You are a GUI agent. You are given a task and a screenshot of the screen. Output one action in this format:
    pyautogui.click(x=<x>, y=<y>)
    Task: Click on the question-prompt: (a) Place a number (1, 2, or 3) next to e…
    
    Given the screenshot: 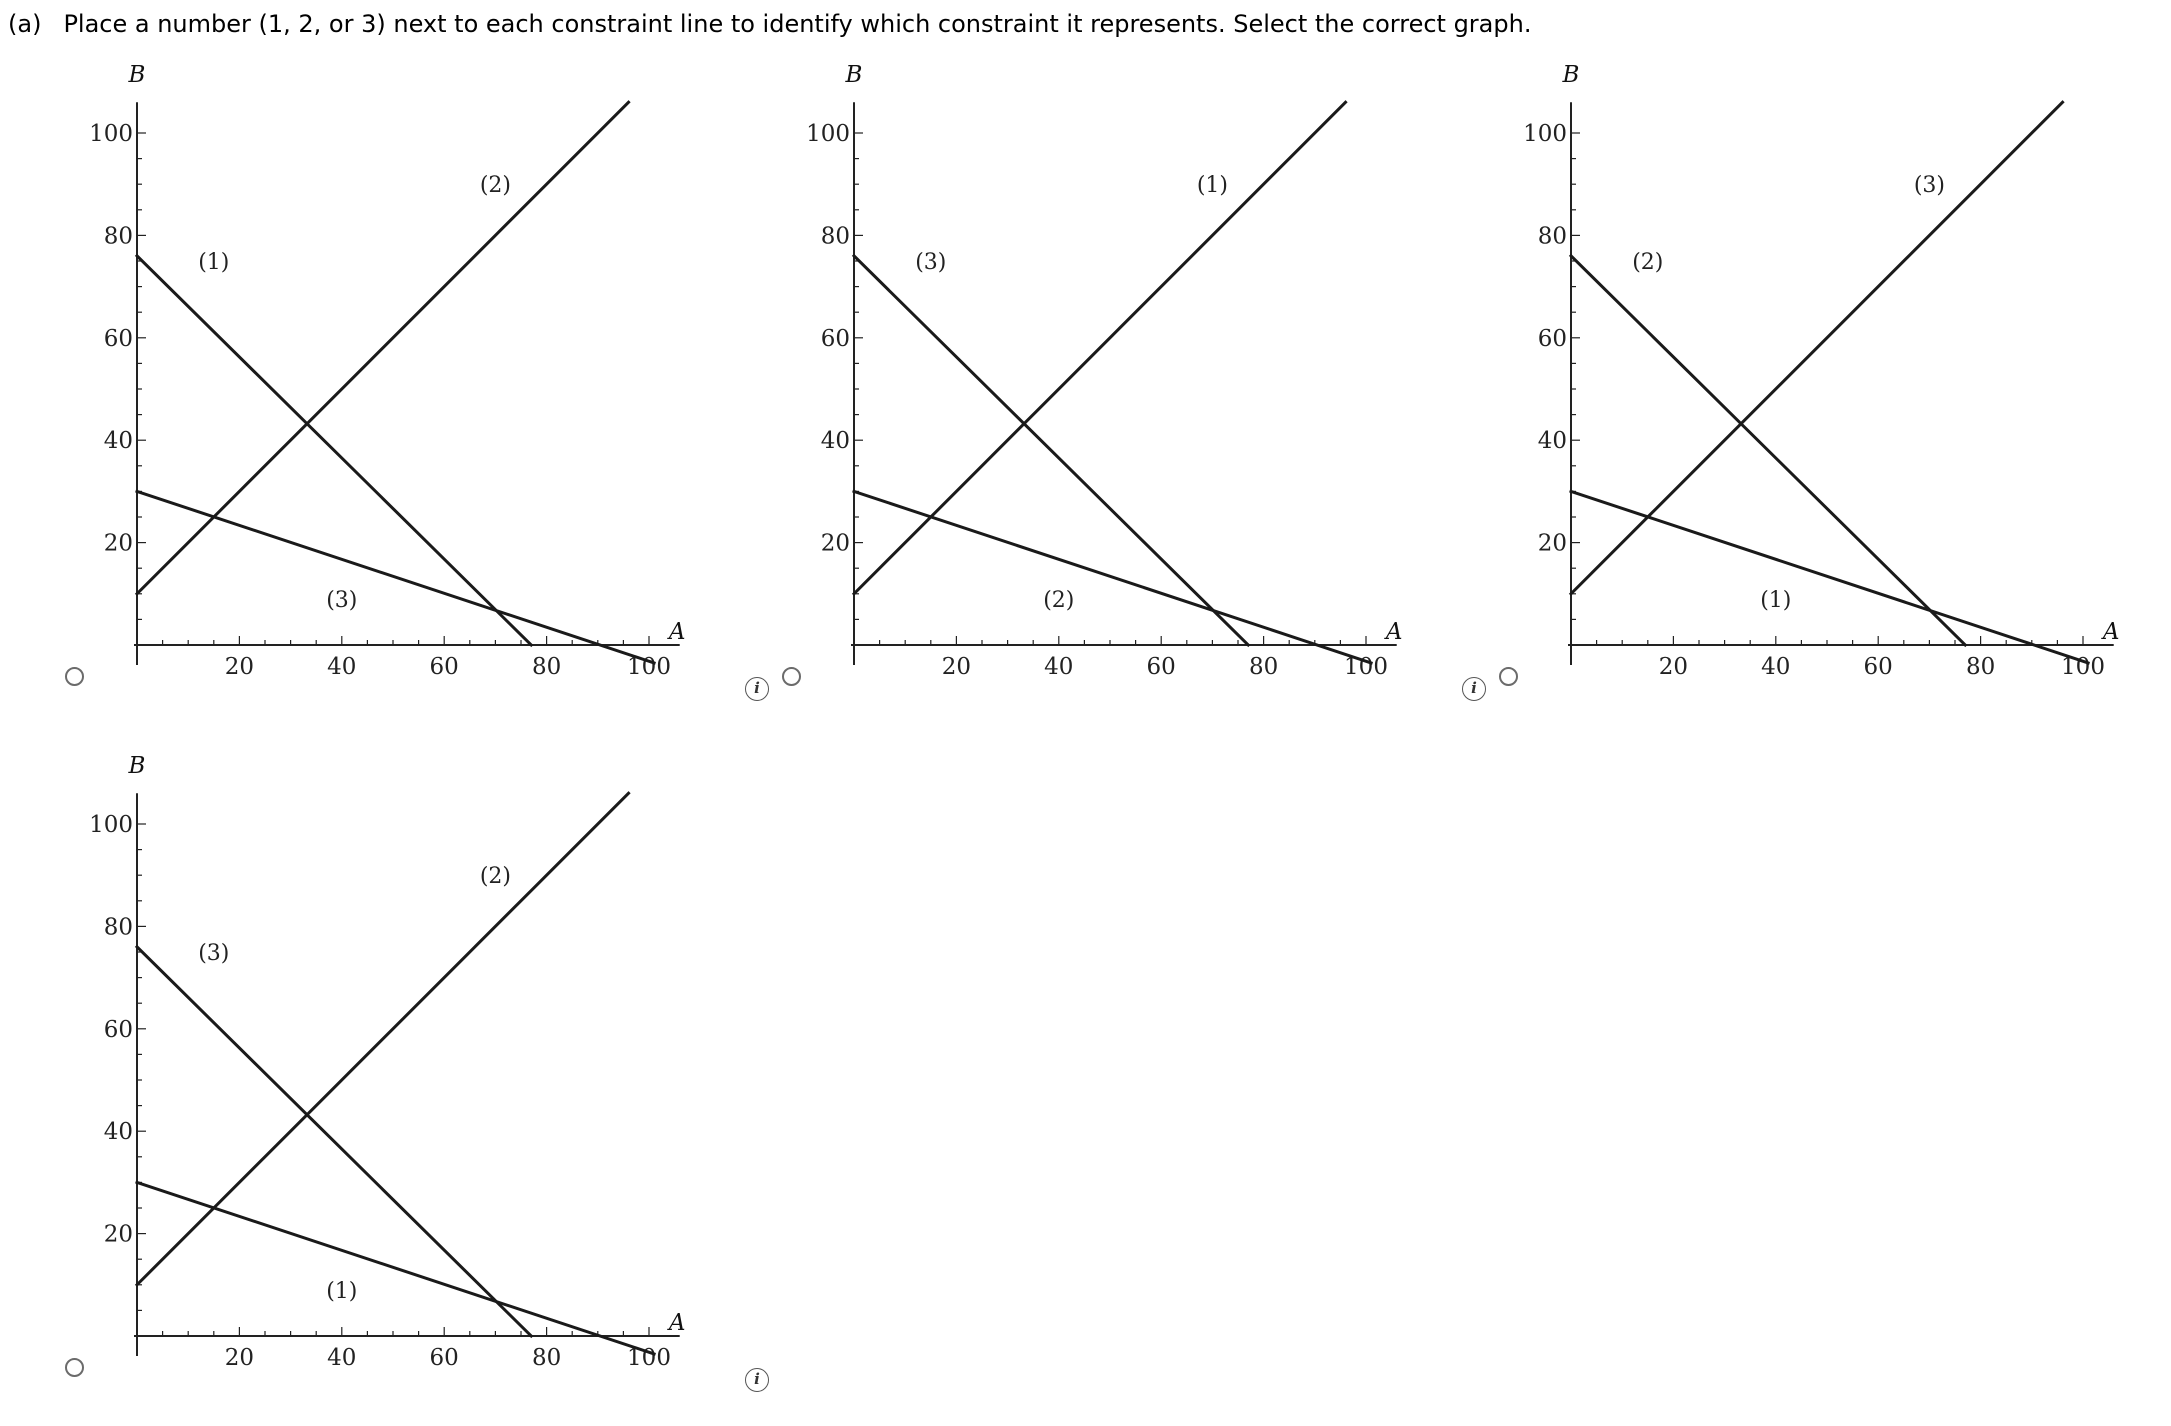 What is the action you would take?
    pyautogui.click(x=769, y=24)
    